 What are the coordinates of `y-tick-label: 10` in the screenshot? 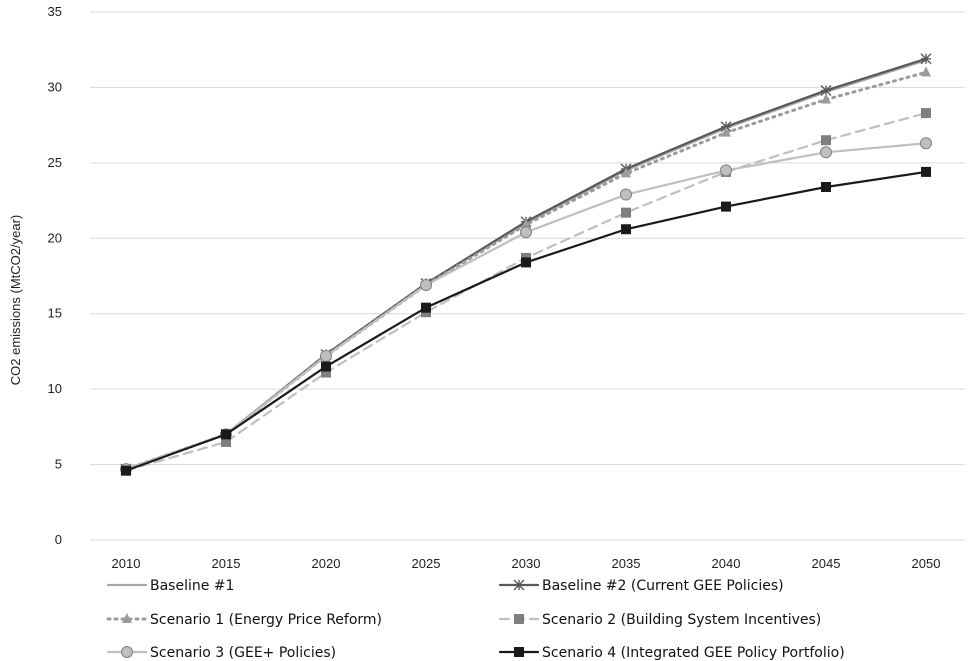 It's located at (55, 388).